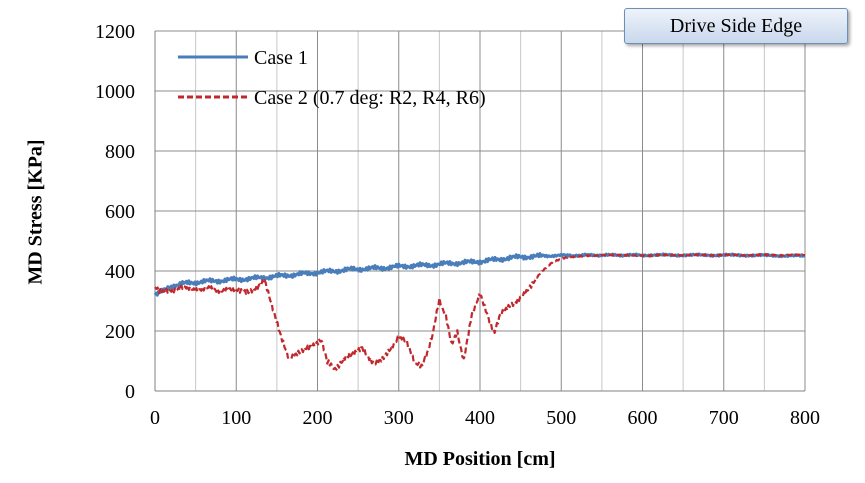 Image resolution: width=865 pixels, height=483 pixels. I want to click on x-tick-label: 0, so click(155, 418).